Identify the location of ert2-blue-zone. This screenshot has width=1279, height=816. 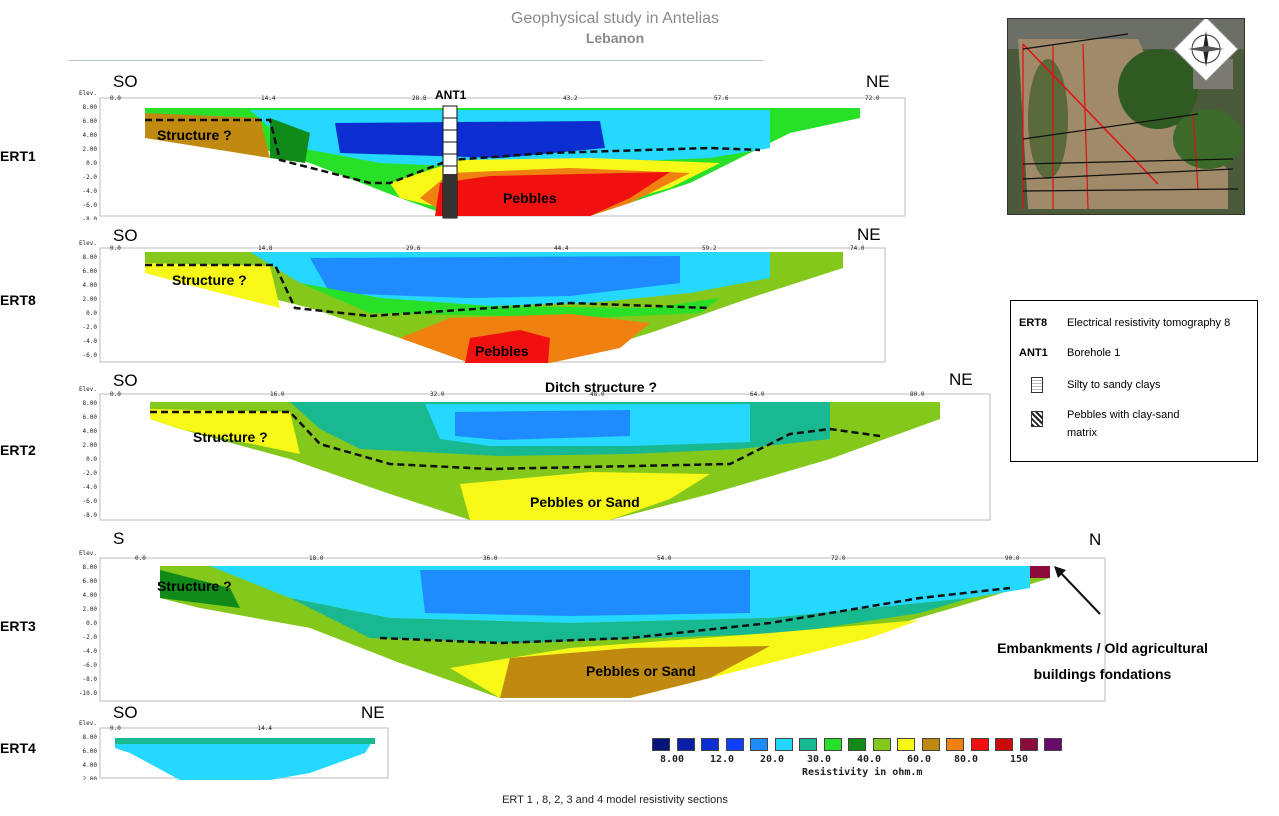
(542, 425).